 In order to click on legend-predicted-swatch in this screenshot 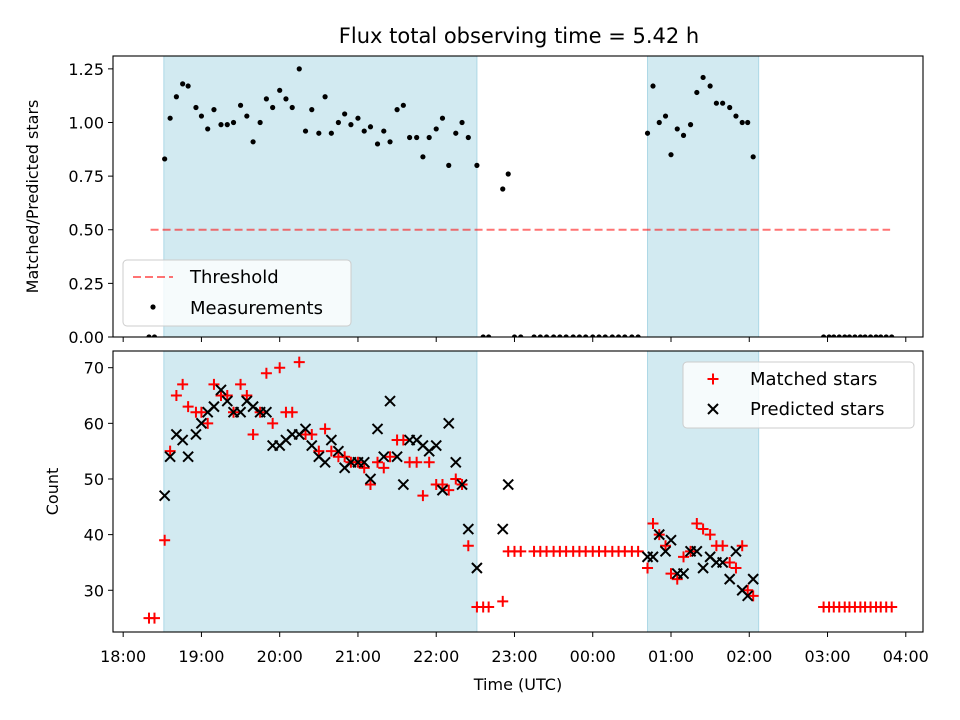, I will do `click(713, 409)`.